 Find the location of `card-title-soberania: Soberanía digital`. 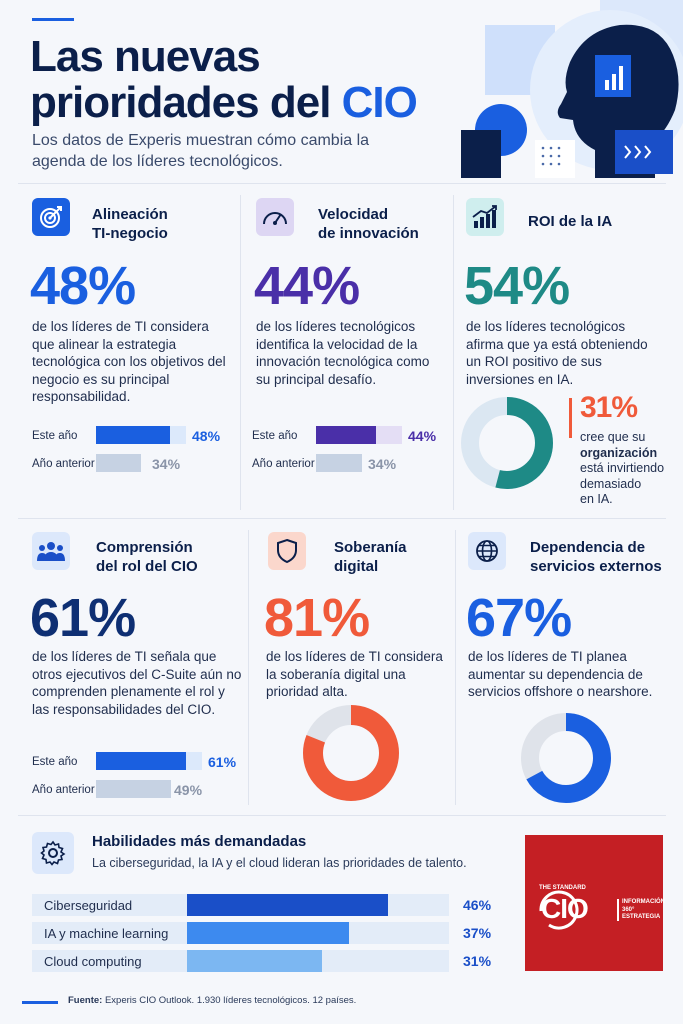

card-title-soberania: Soberanía digital is located at coordinates (370, 557).